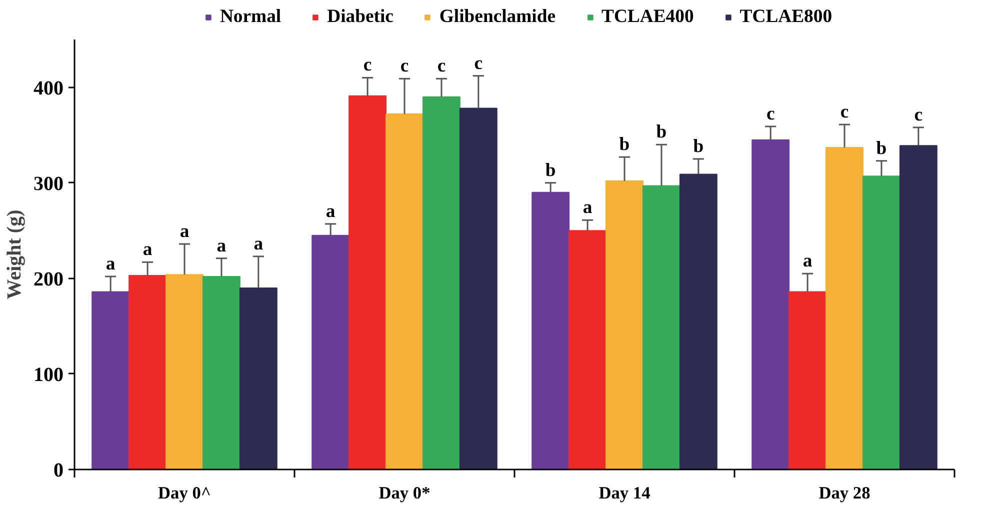  Describe the element at coordinates (624, 493) in the screenshot. I see `x-tick-label: Day 14` at that location.